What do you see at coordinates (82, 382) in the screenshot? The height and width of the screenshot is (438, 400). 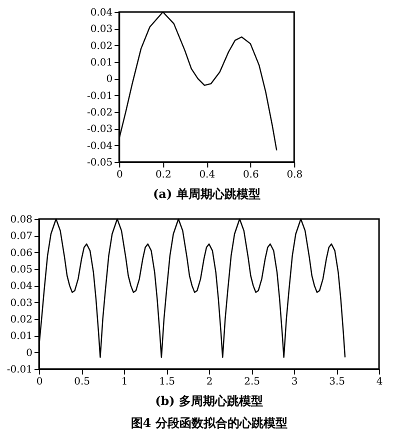 I see `x-tick-label: 0.5` at bounding box center [82, 382].